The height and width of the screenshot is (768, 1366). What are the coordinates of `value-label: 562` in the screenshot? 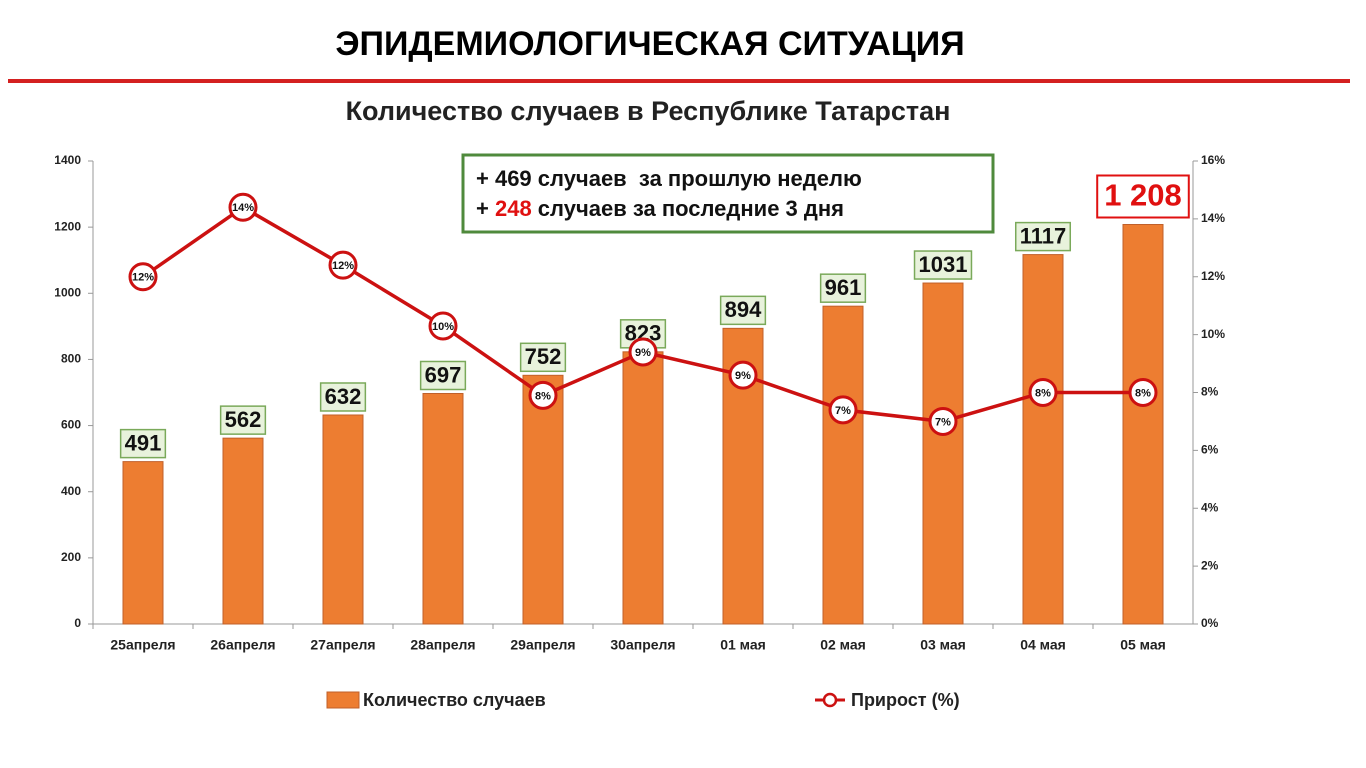 It's located at (243, 419).